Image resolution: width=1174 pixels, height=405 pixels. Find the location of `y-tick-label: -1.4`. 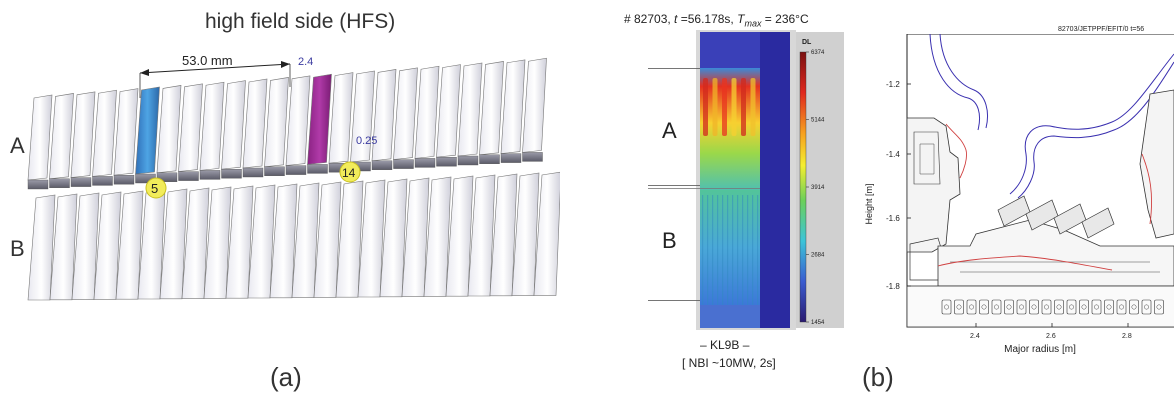

y-tick-label: -1.4 is located at coordinates (893, 154).